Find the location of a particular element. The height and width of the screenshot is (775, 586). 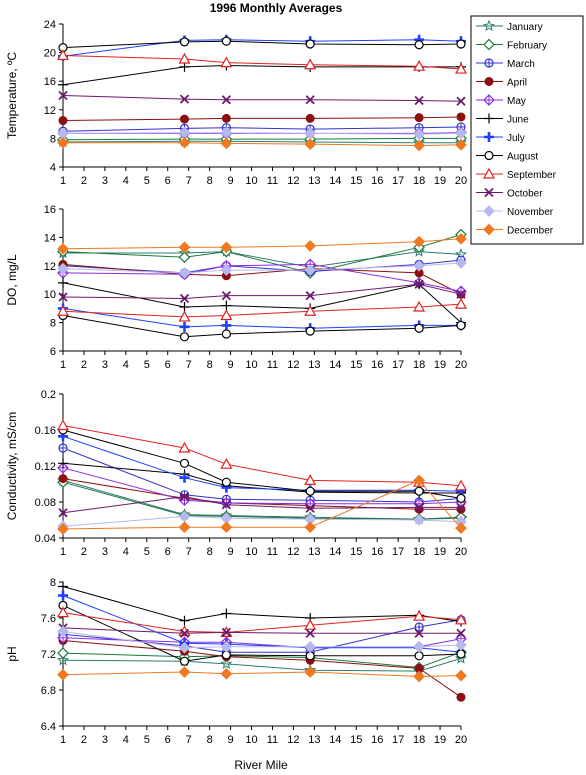

y-tick-label: 0.04 is located at coordinates (45, 539).